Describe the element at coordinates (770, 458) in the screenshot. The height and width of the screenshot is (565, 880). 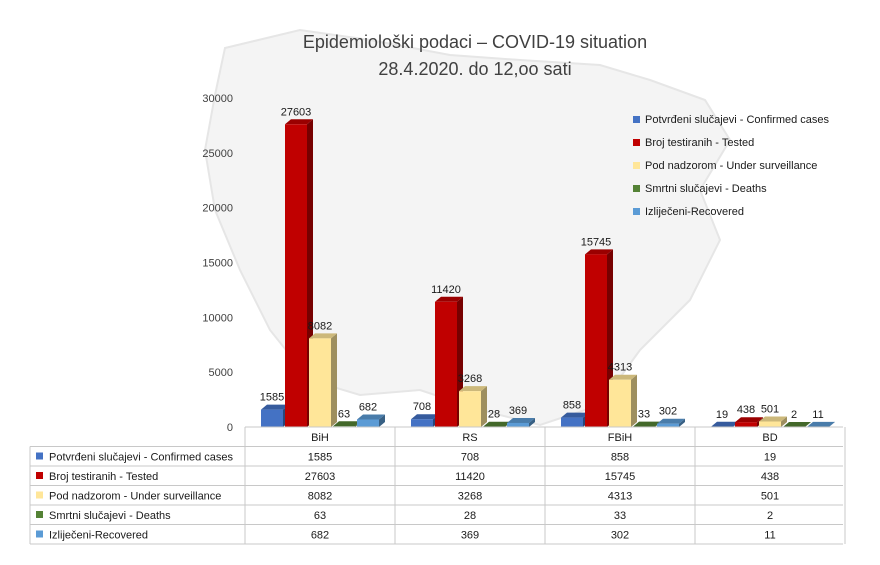
I see `table-cell: 19` at that location.